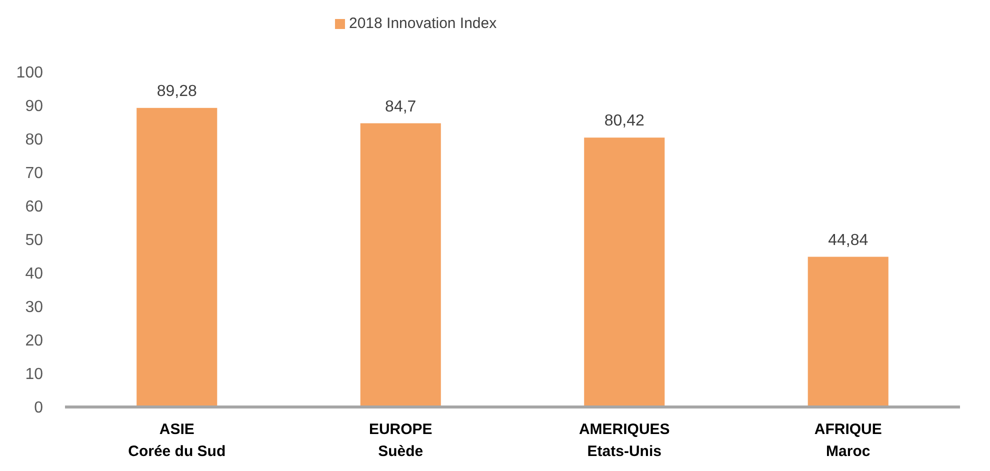  I want to click on y-tick-label: 60, so click(34, 207).